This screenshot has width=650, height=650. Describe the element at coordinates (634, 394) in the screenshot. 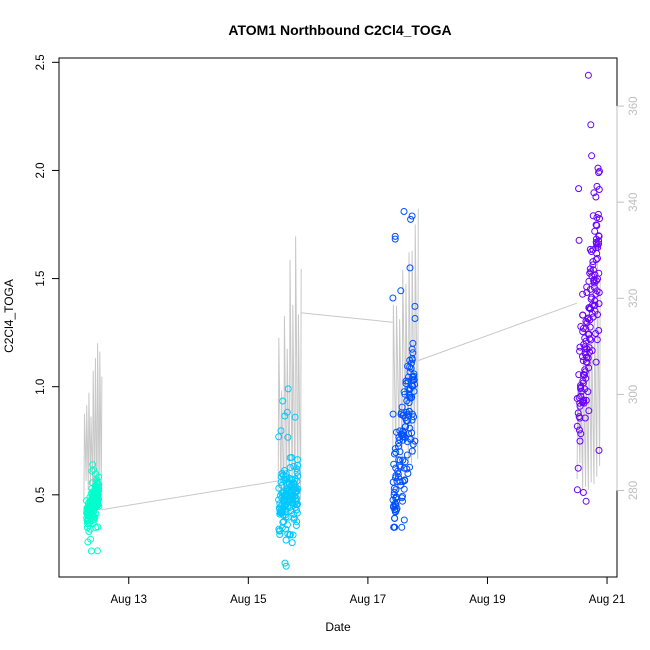

I see `y2-tick-label: 300` at that location.